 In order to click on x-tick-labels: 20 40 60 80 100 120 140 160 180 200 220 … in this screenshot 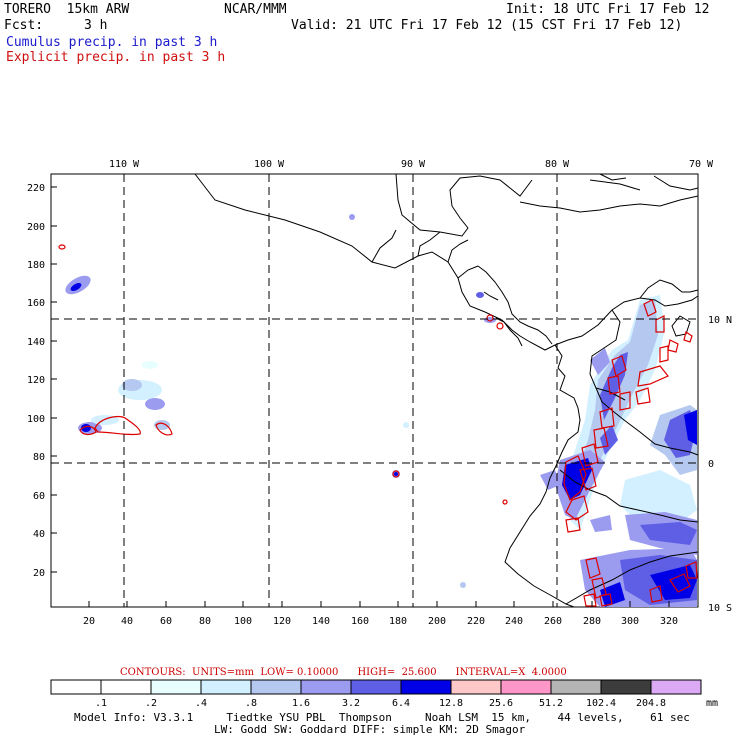, I will do `click(380, 621)`.